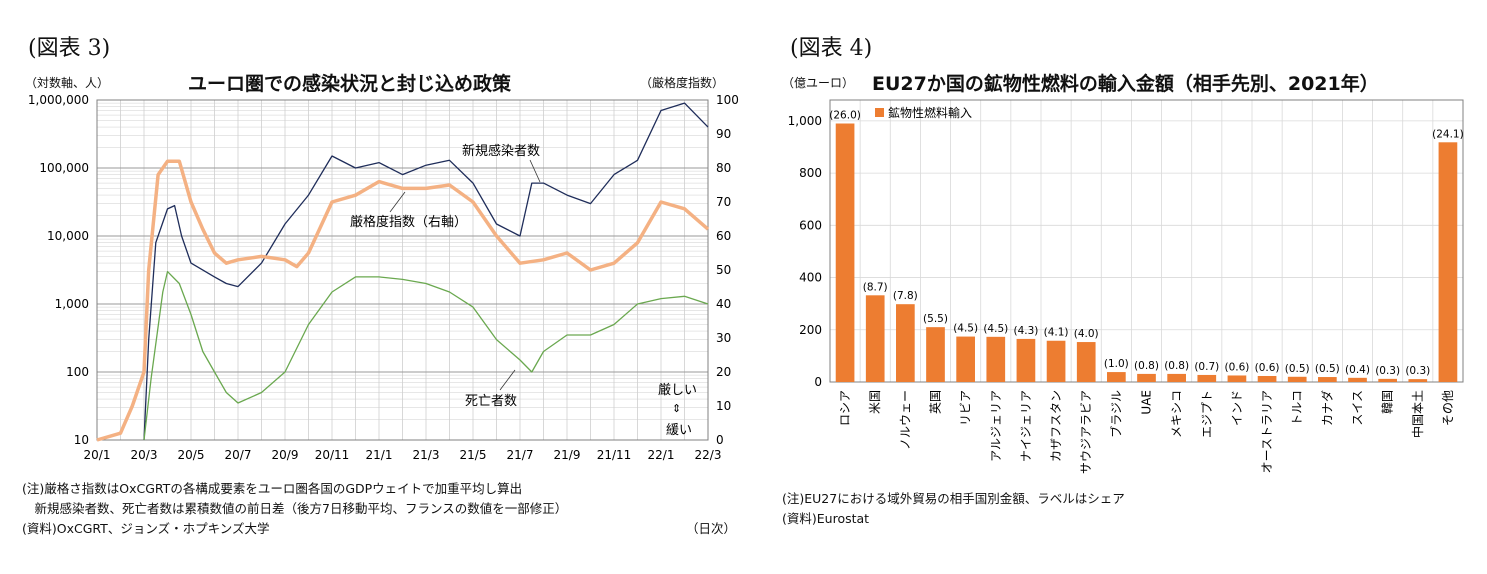 The image size is (1487, 574). What do you see at coordinates (1206, 367) in the screenshot?
I see `bar-data-label: (0.7)` at bounding box center [1206, 367].